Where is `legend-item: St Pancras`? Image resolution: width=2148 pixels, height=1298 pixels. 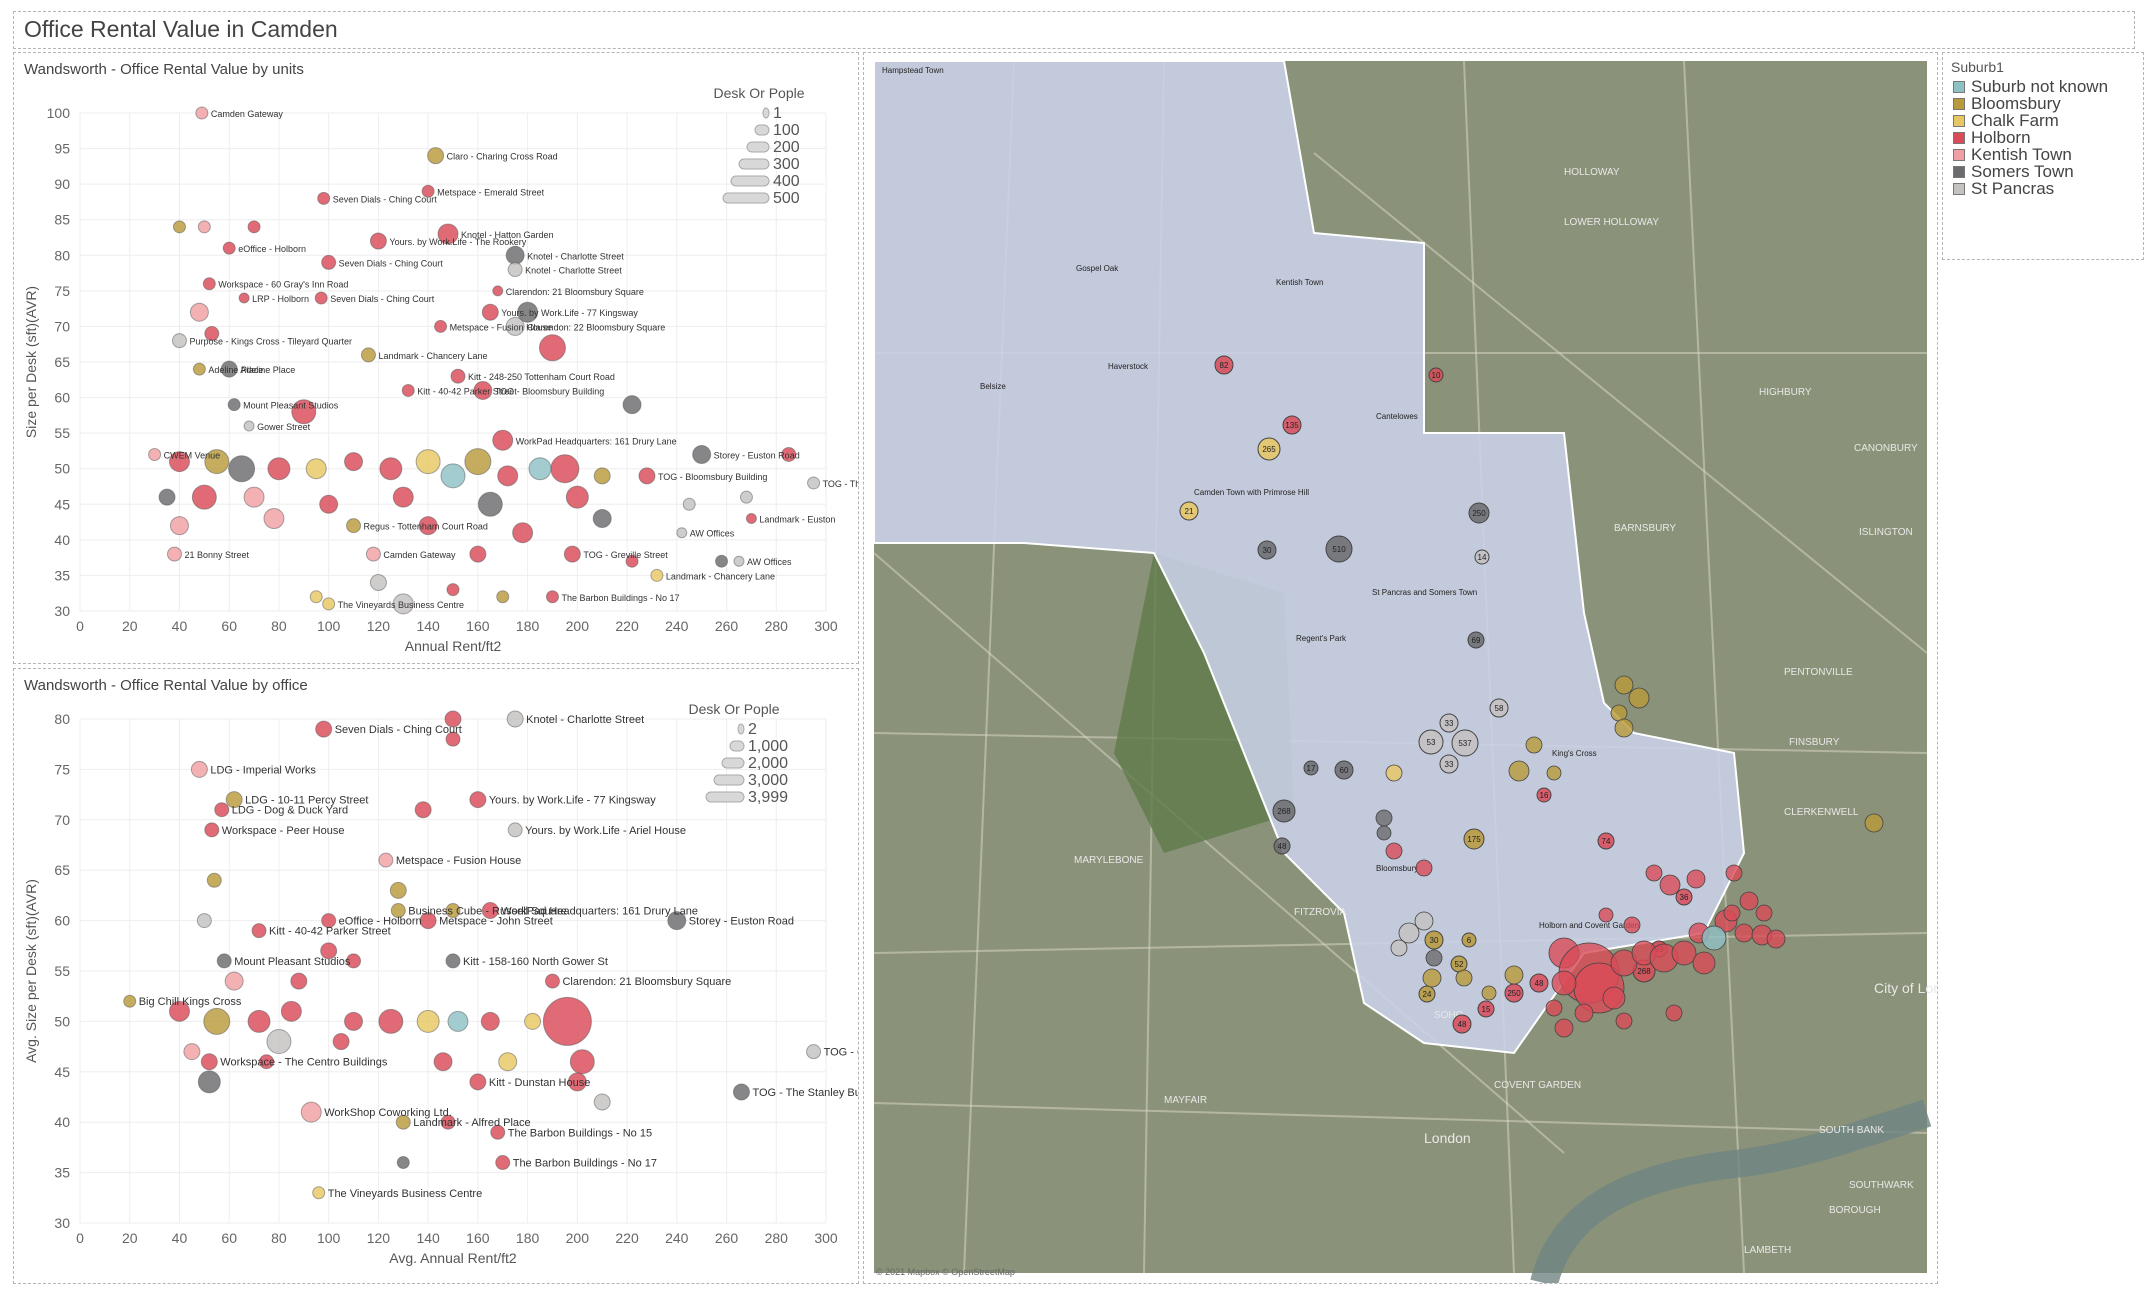
legend-item: St Pancras is located at coordinates (2003, 188).